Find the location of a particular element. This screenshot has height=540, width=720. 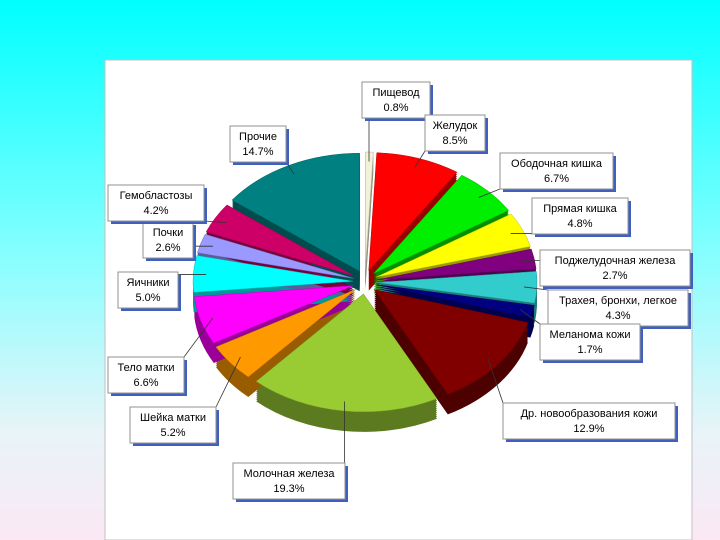

category-label: Гемобластозы is located at coordinates (156, 196).